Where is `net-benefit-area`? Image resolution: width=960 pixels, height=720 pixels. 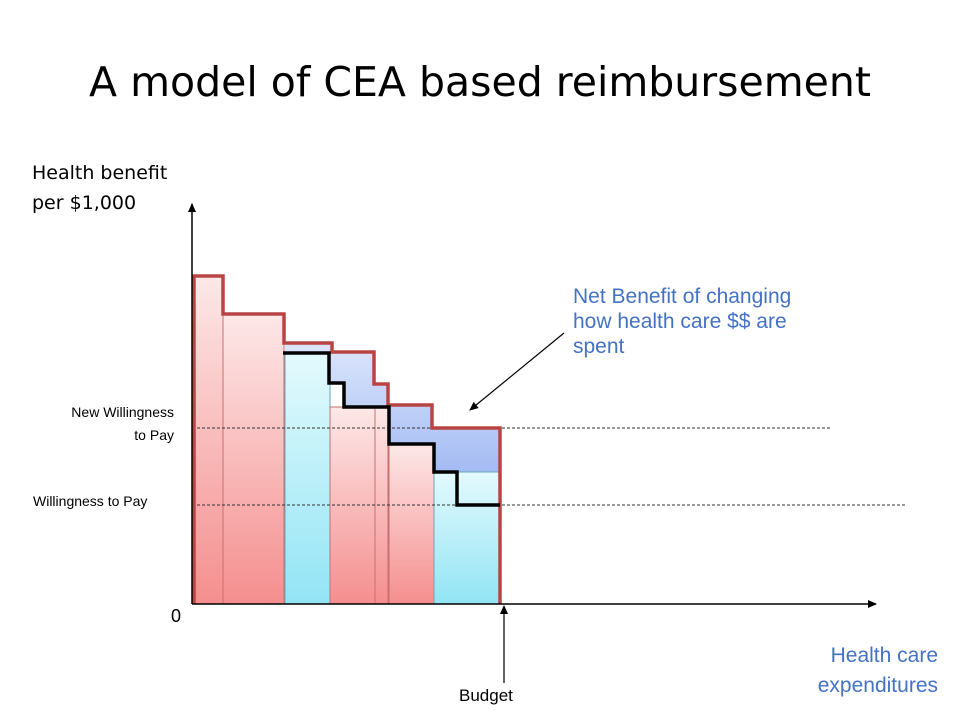
net-benefit-area is located at coordinates (392, 424).